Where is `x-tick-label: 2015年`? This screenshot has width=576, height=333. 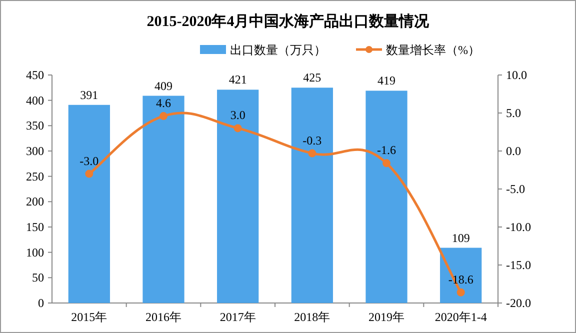
x-tick-label: 2015年 is located at coordinates (89, 317).